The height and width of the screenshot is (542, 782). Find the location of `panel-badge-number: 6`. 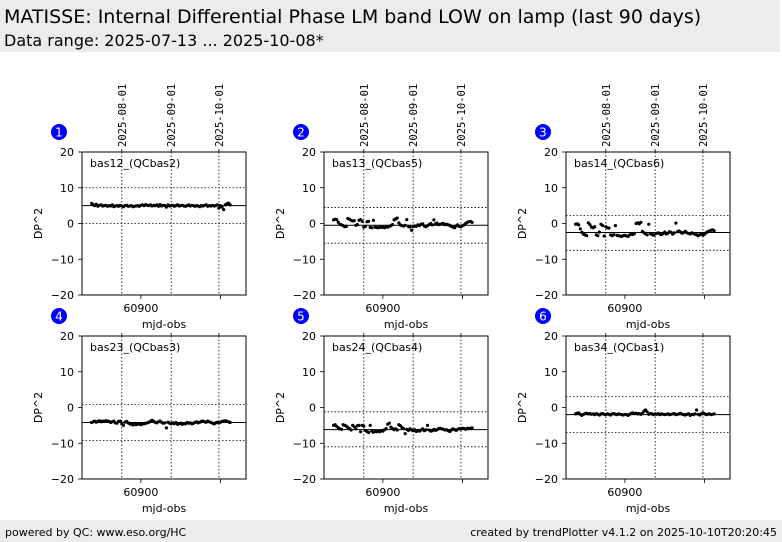

panel-badge-number: 6 is located at coordinates (543, 317).